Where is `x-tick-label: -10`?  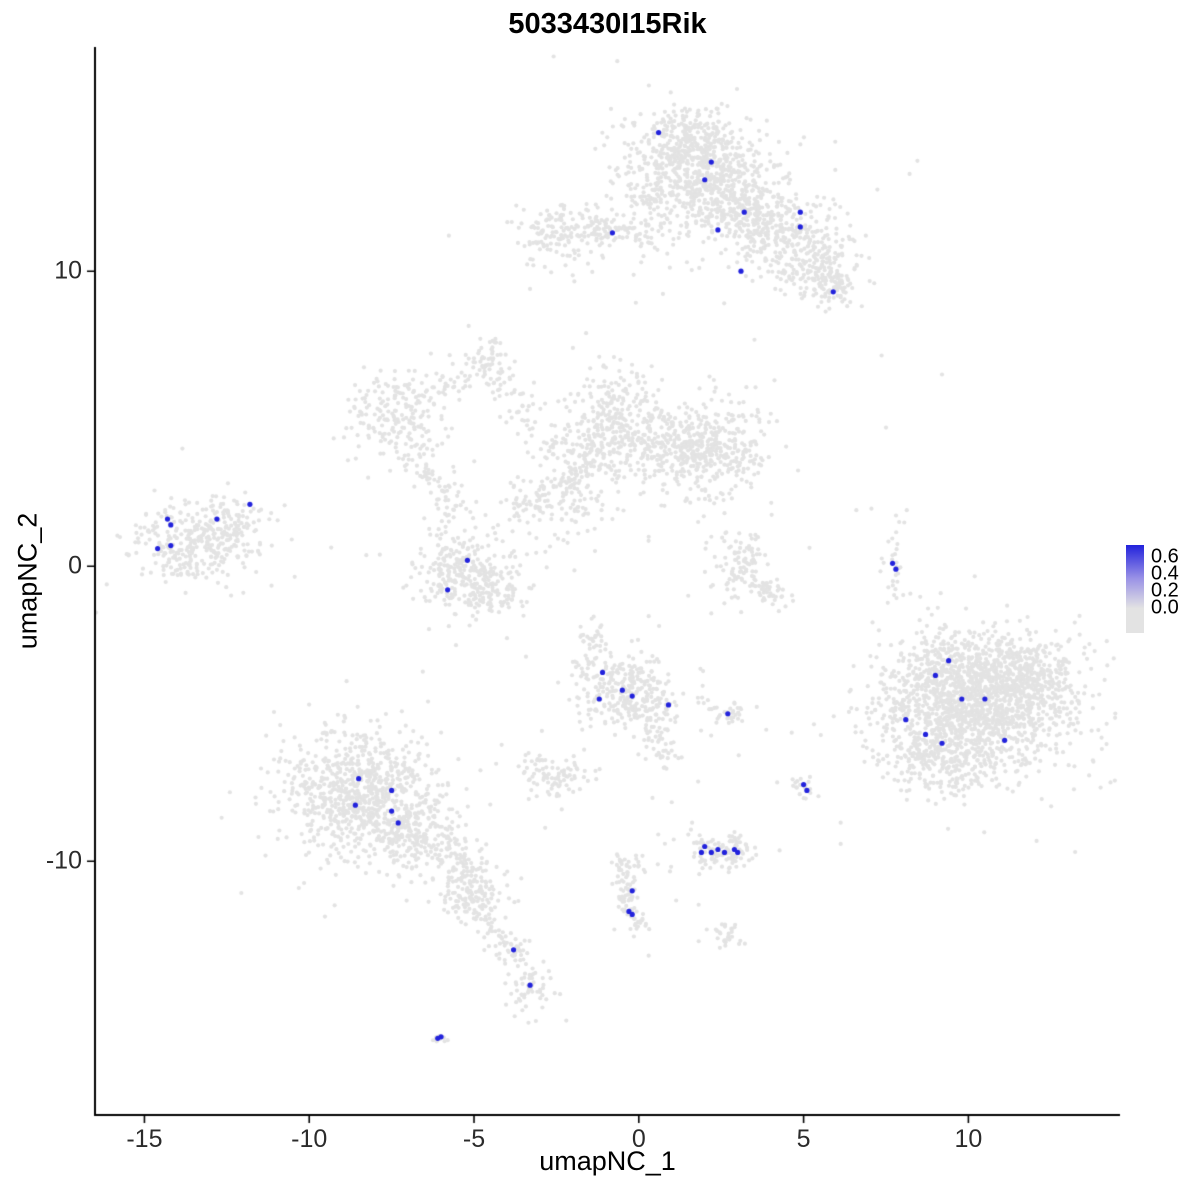
x-tick-label: -10 is located at coordinates (309, 1139).